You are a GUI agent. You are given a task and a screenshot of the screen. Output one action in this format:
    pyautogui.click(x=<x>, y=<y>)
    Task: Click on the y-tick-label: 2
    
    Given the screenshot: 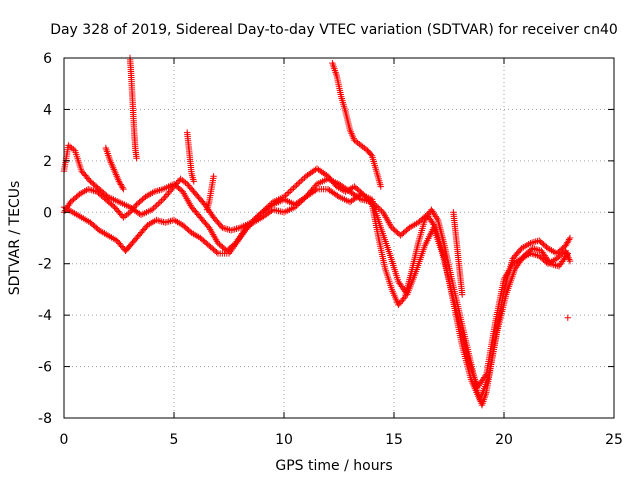 What is the action you would take?
    pyautogui.click(x=47, y=162)
    